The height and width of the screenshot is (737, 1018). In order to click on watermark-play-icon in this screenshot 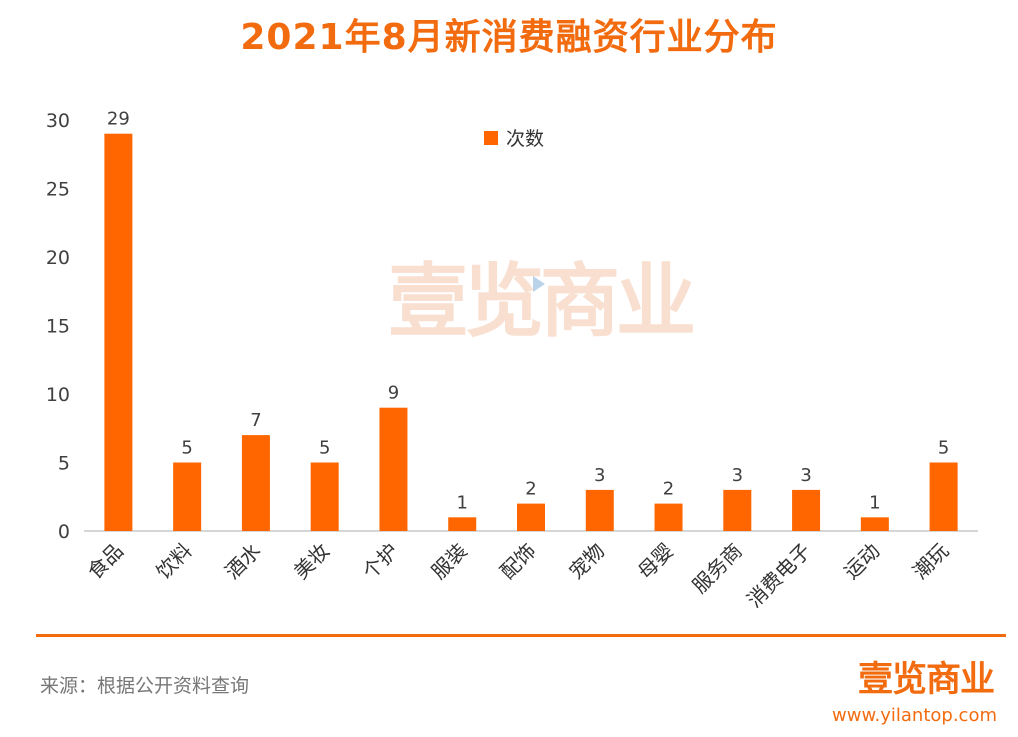, I will do `click(539, 284)`.